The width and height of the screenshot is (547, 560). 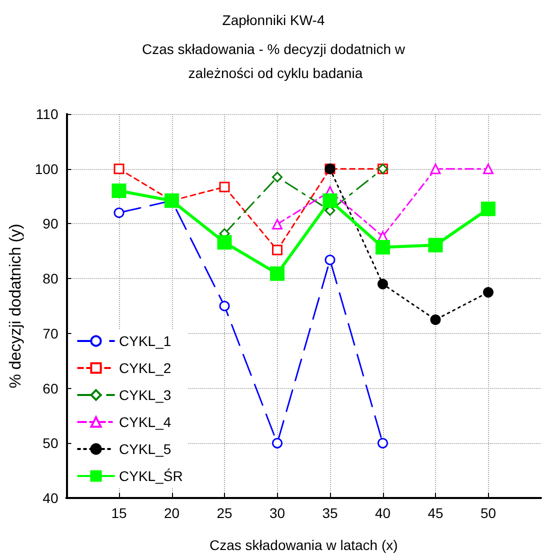 What do you see at coordinates (382, 513) in the screenshot?
I see `x-tick-label: 40` at bounding box center [382, 513].